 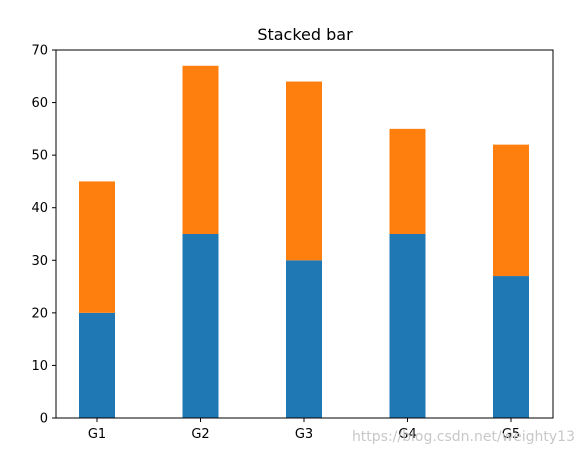 I want to click on x-tick-label-g4: G4, so click(x=407, y=434).